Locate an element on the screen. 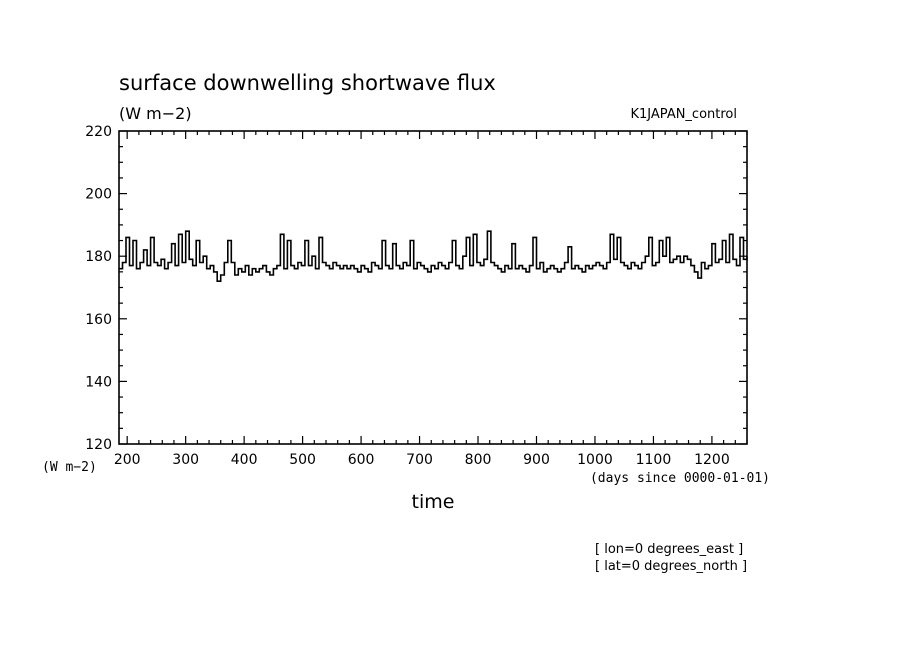 This screenshot has width=904, height=654. chart-subtitle: (W m−2) is located at coordinates (155, 113).